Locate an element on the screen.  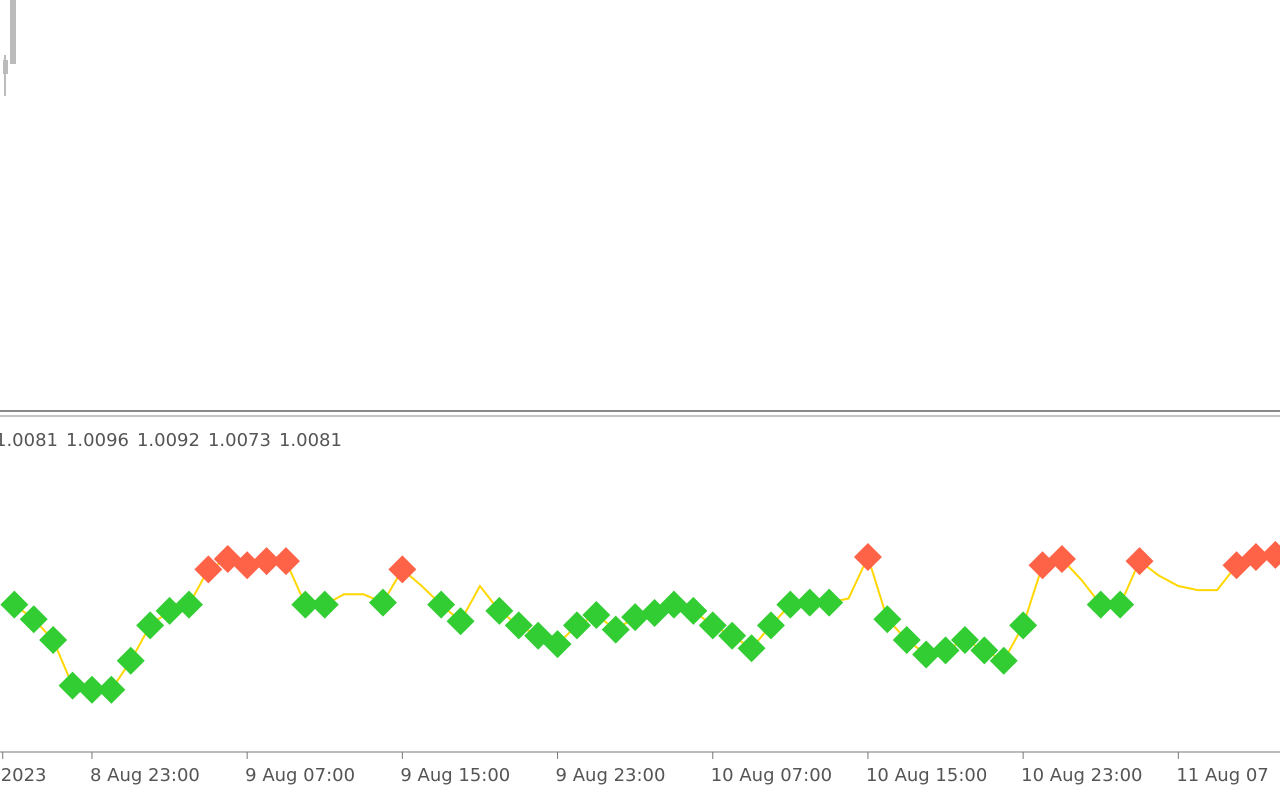
x-tick-label: 10 Aug 07:00 is located at coordinates (771, 775).